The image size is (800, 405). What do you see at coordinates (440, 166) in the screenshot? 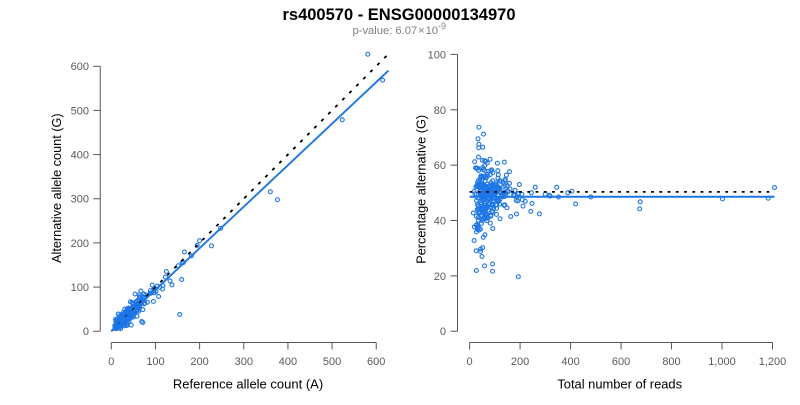
I see `svg-text: 60` at bounding box center [440, 166].